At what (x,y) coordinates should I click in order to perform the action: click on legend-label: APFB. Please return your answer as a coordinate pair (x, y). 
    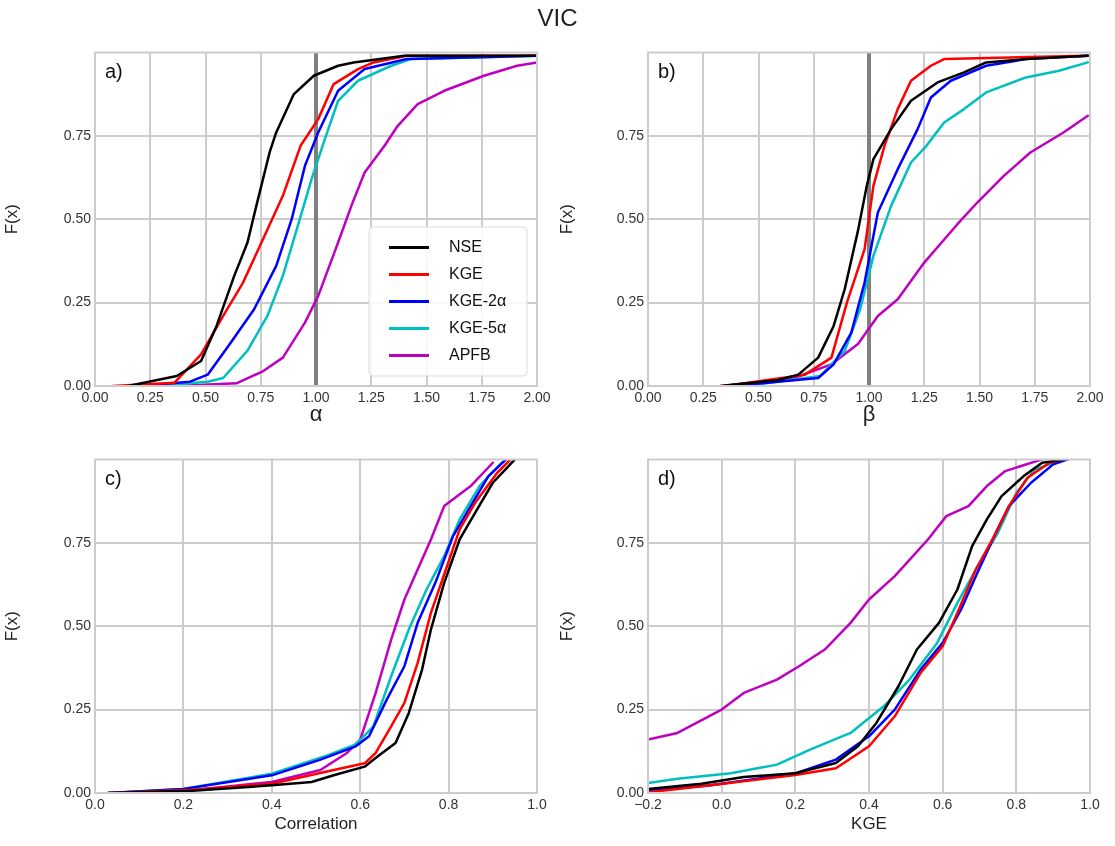
    Looking at the image, I should click on (470, 354).